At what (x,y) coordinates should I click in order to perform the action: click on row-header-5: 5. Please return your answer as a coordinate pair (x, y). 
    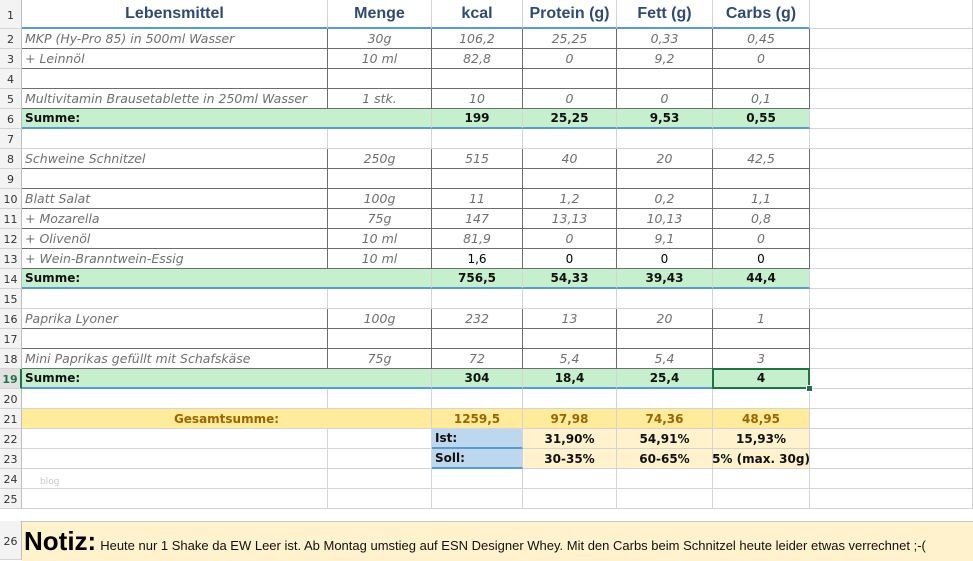
    Looking at the image, I should click on (11, 99).